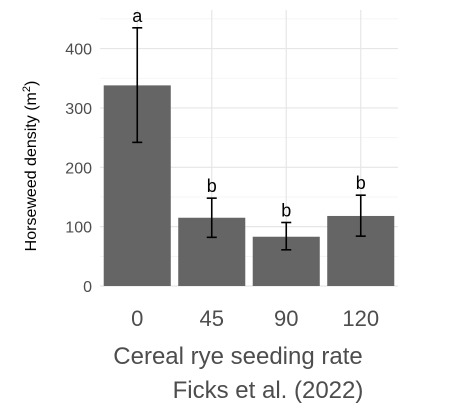  Describe the element at coordinates (255, 318) in the screenshot. I see `x-axis-ticks: 0 45 90 120` at that location.